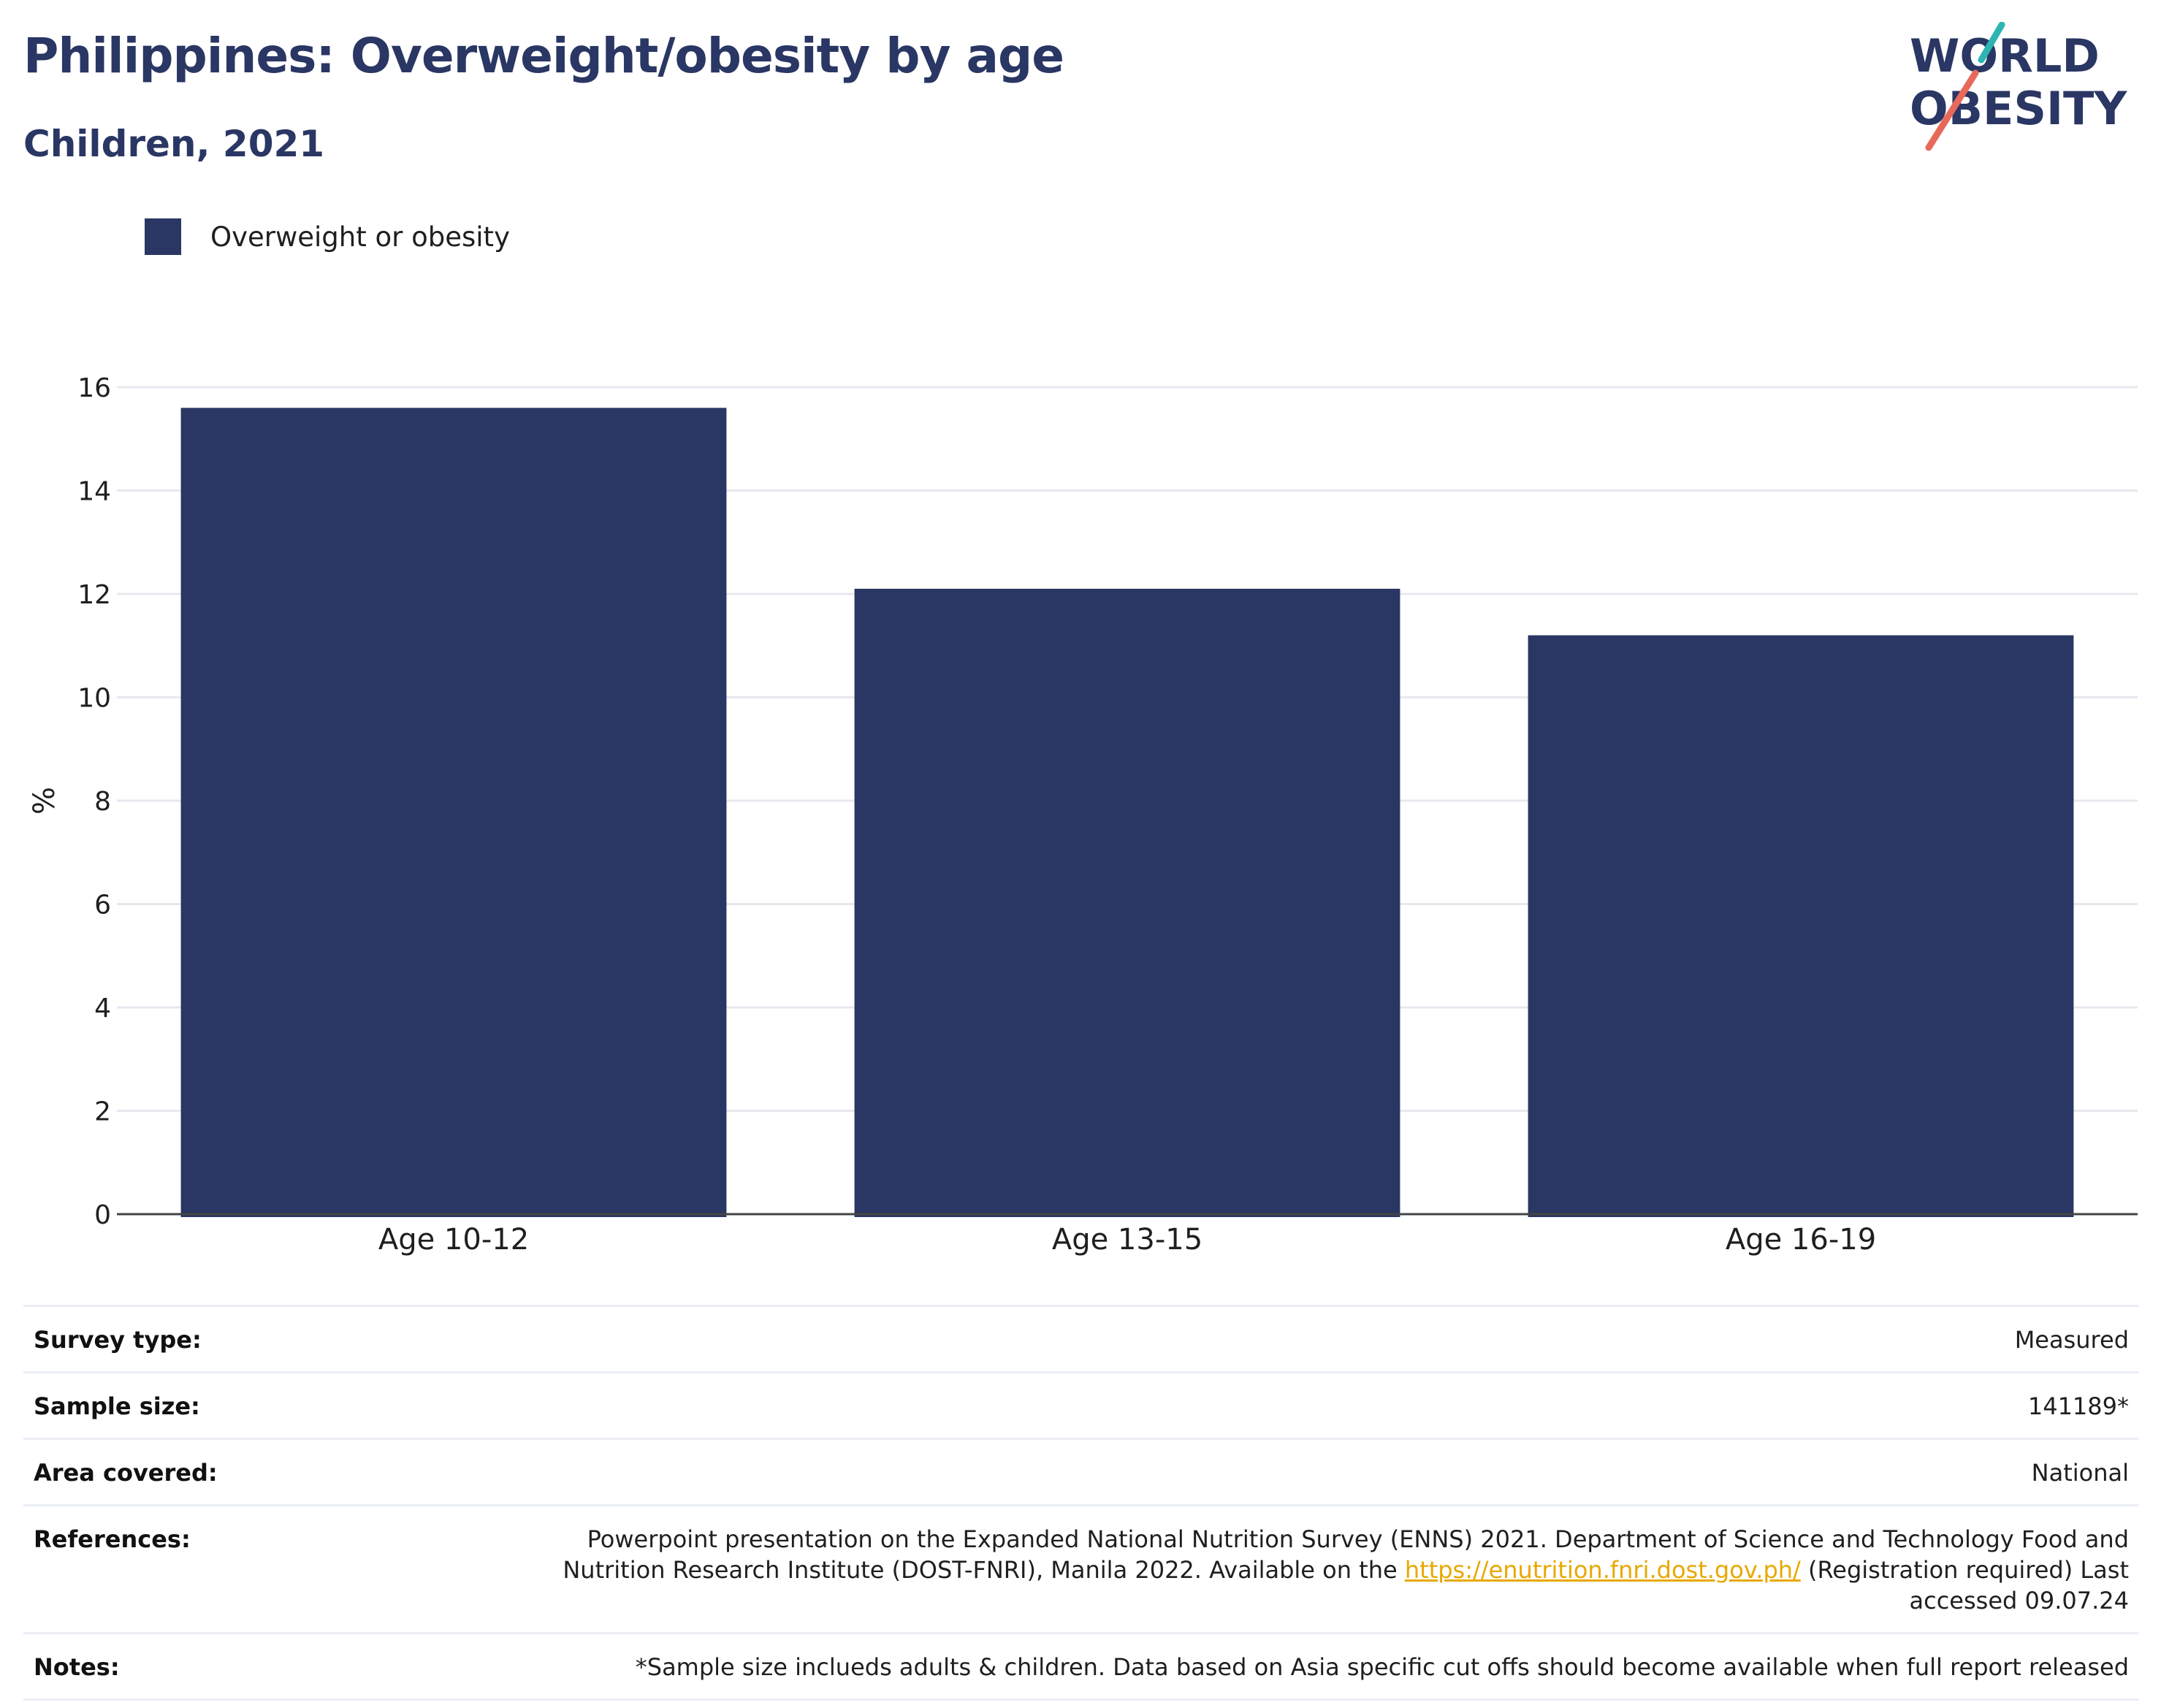 This screenshot has width=2161, height=1708. What do you see at coordinates (1992, 43) in the screenshot?
I see `logo-slash-teal` at bounding box center [1992, 43].